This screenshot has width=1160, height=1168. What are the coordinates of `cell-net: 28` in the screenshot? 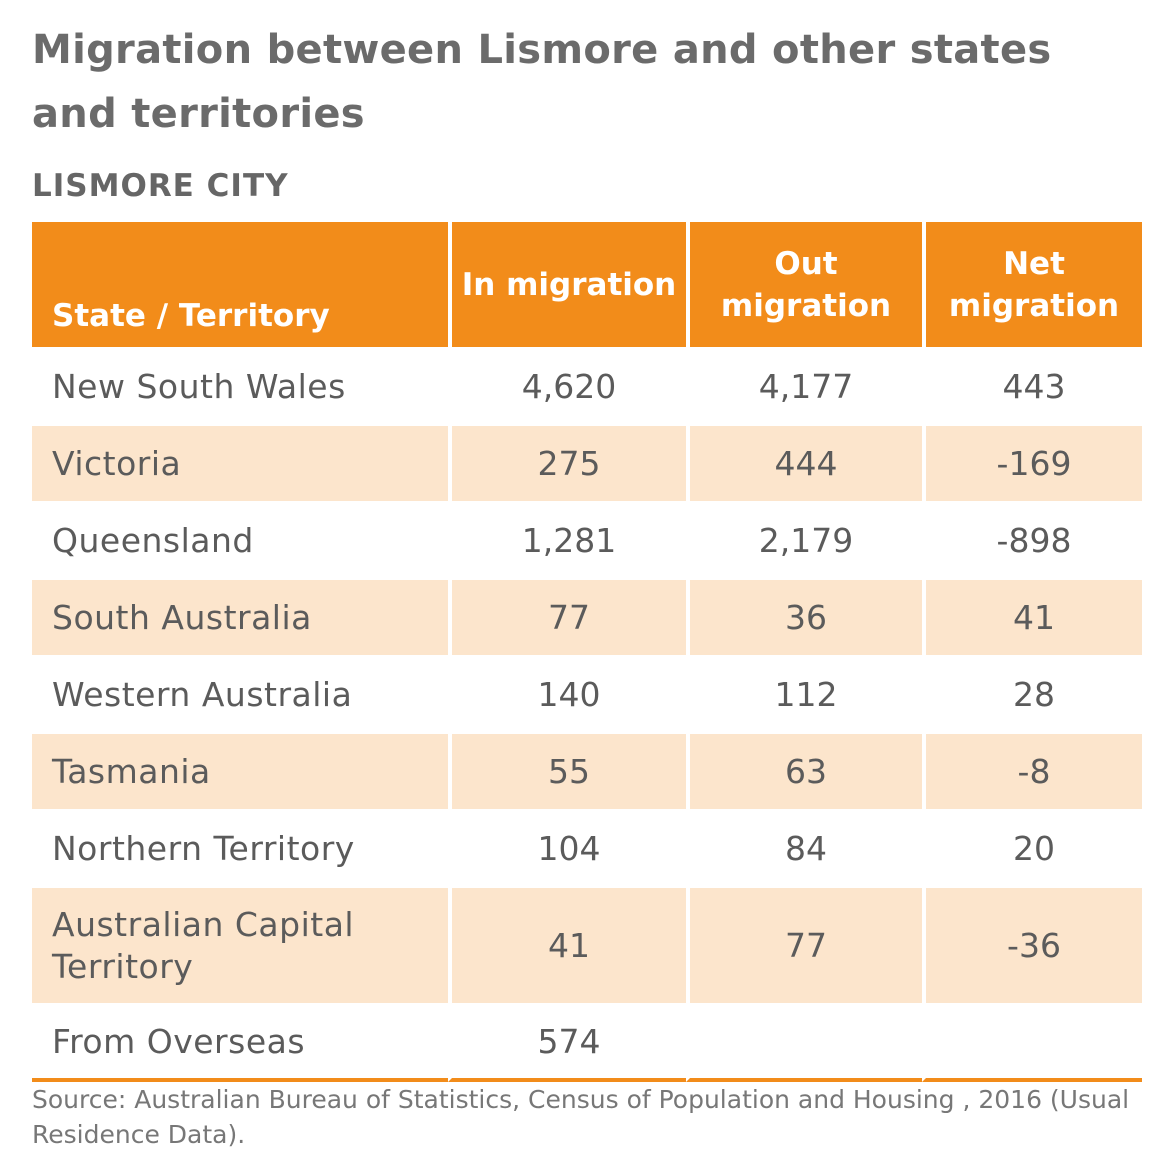 It's located at (1032, 693).